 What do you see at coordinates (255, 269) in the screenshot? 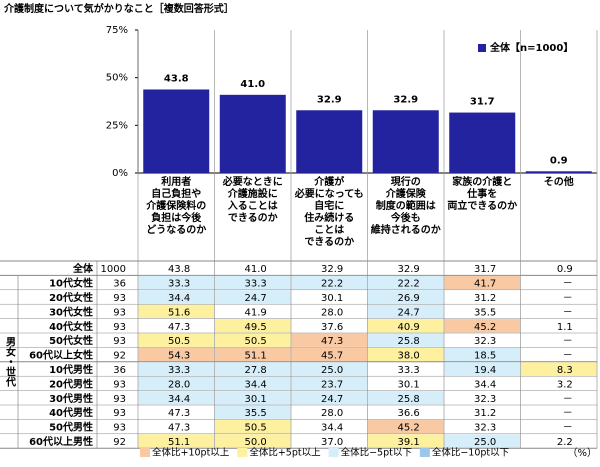
I see `table-cell: 41.0` at bounding box center [255, 269].